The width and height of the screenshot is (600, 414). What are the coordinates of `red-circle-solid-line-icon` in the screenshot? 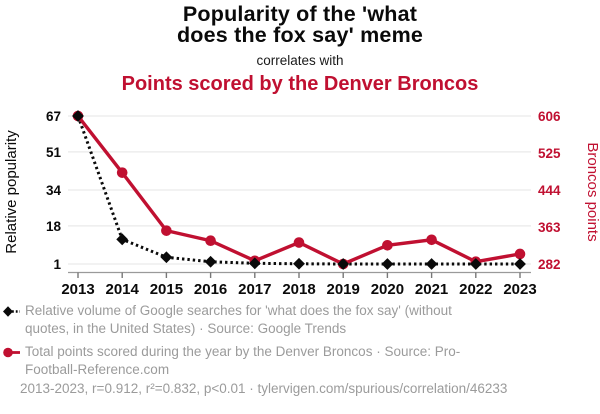 It's located at (11, 352).